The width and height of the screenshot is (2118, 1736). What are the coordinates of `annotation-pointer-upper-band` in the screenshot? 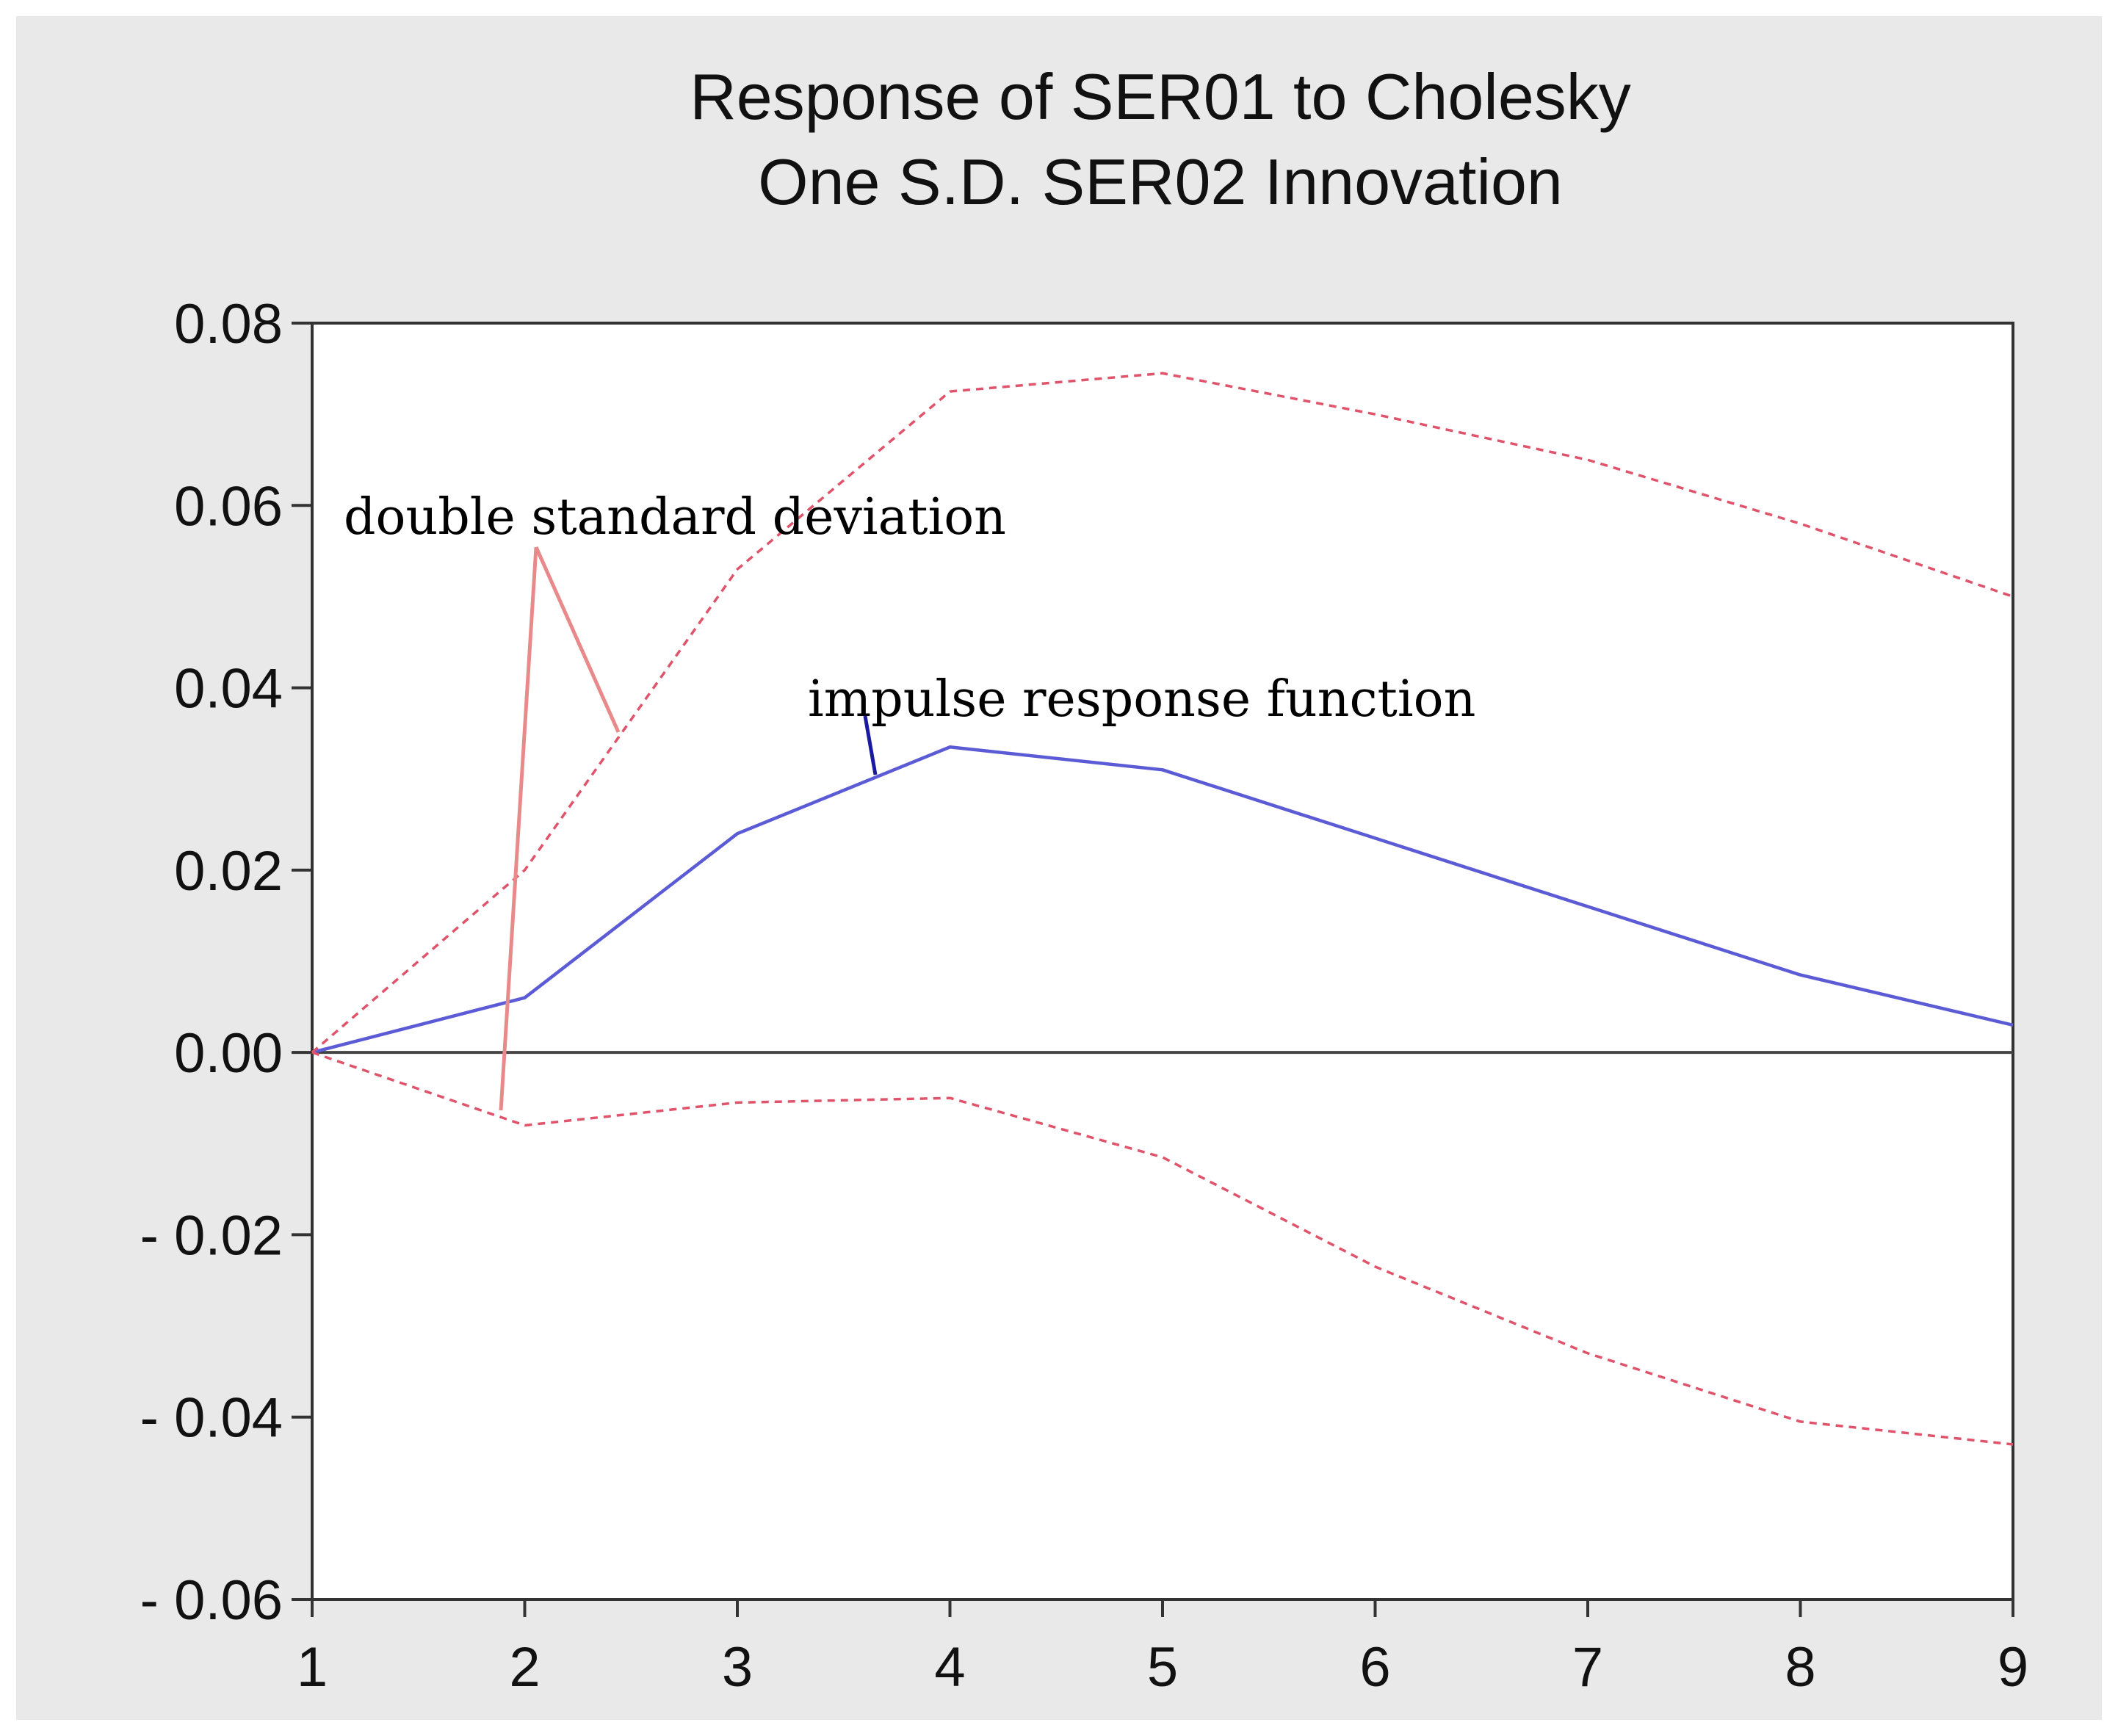 It's located at (577, 640).